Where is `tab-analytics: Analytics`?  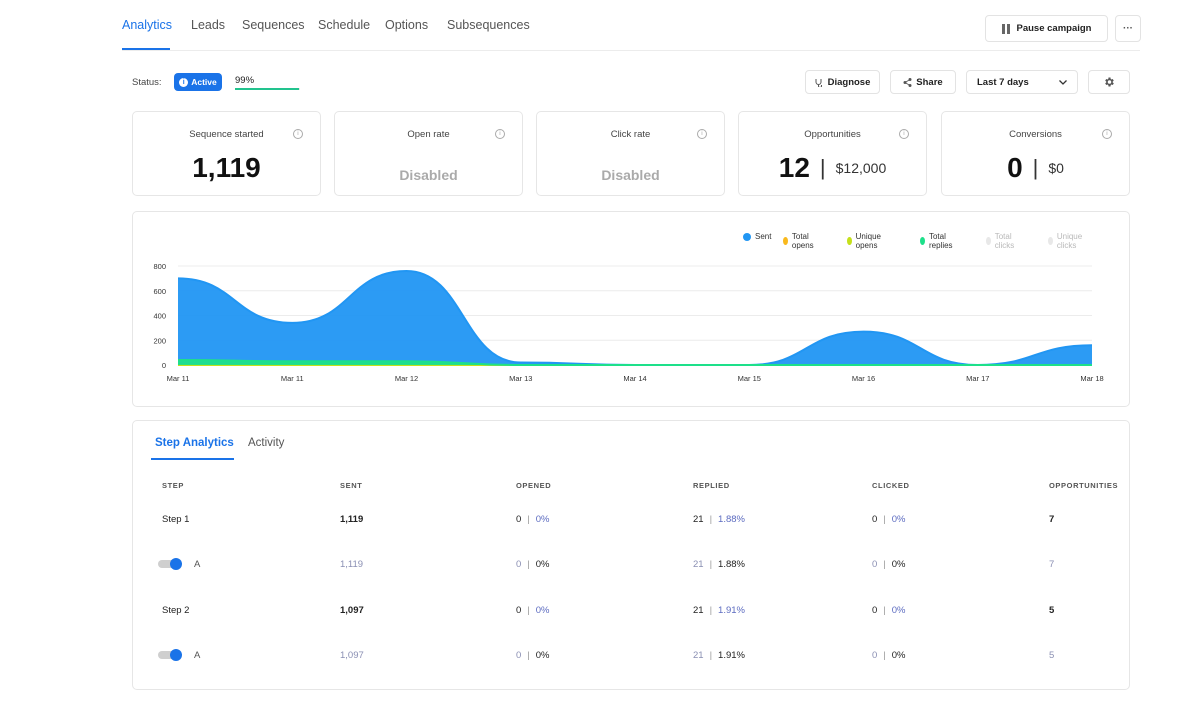 tab-analytics: Analytics is located at coordinates (147, 25).